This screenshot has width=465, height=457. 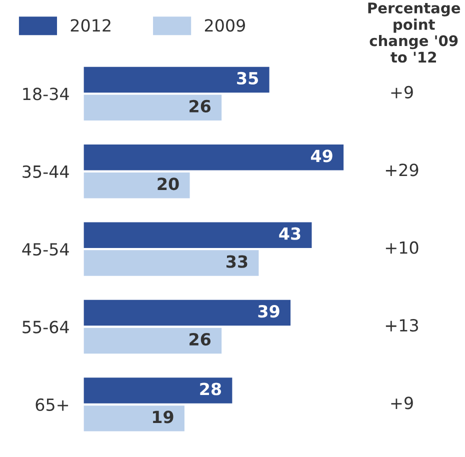 What do you see at coordinates (168, 184) in the screenshot?
I see `data-label: 20` at bounding box center [168, 184].